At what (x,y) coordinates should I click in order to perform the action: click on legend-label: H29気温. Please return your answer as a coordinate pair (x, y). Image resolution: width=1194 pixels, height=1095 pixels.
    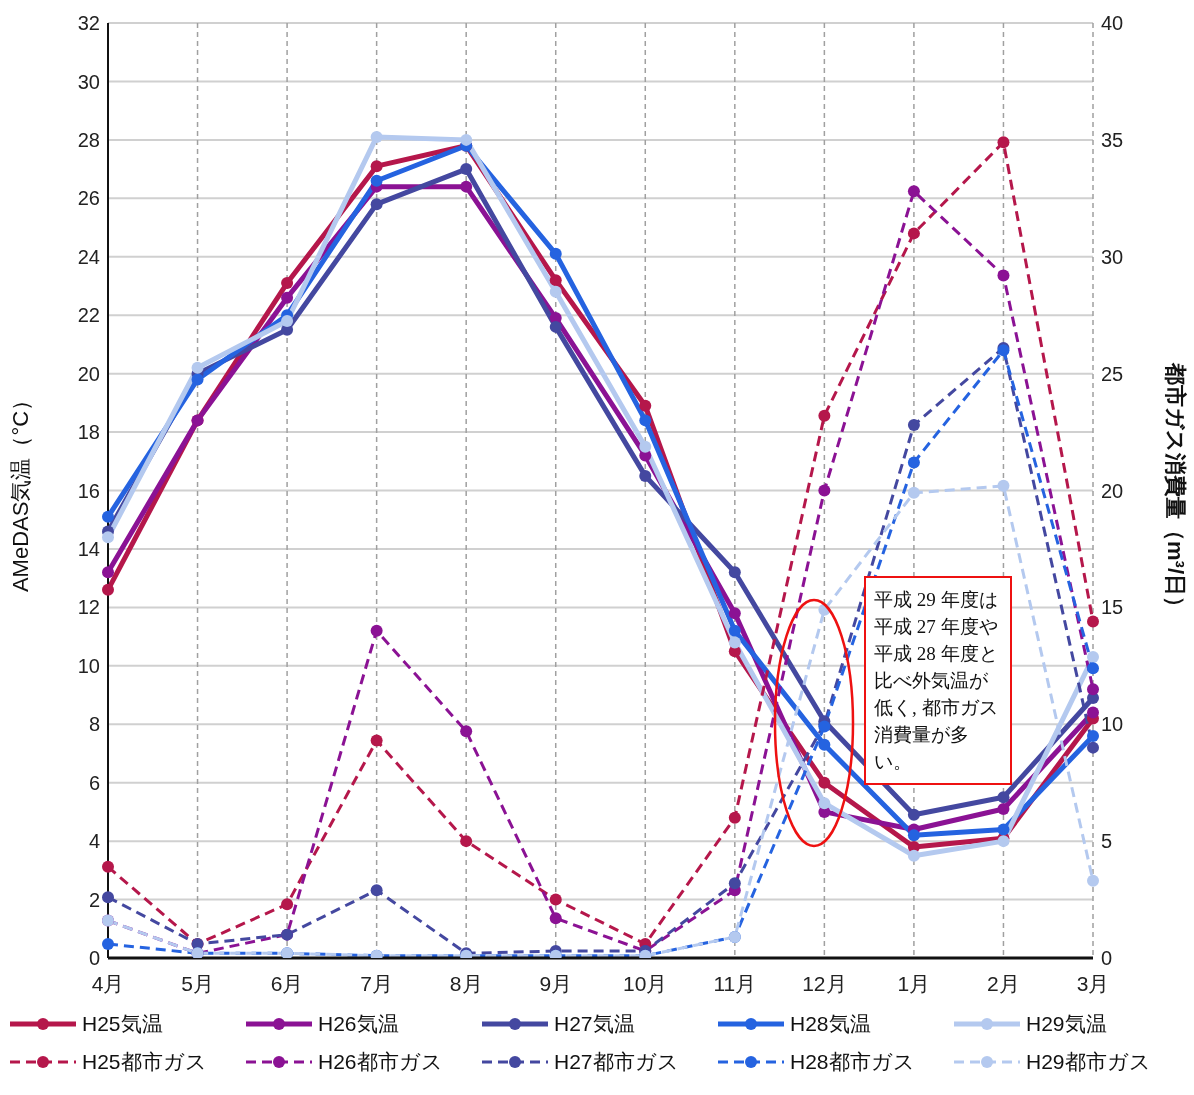
    Looking at the image, I should click on (1066, 1024).